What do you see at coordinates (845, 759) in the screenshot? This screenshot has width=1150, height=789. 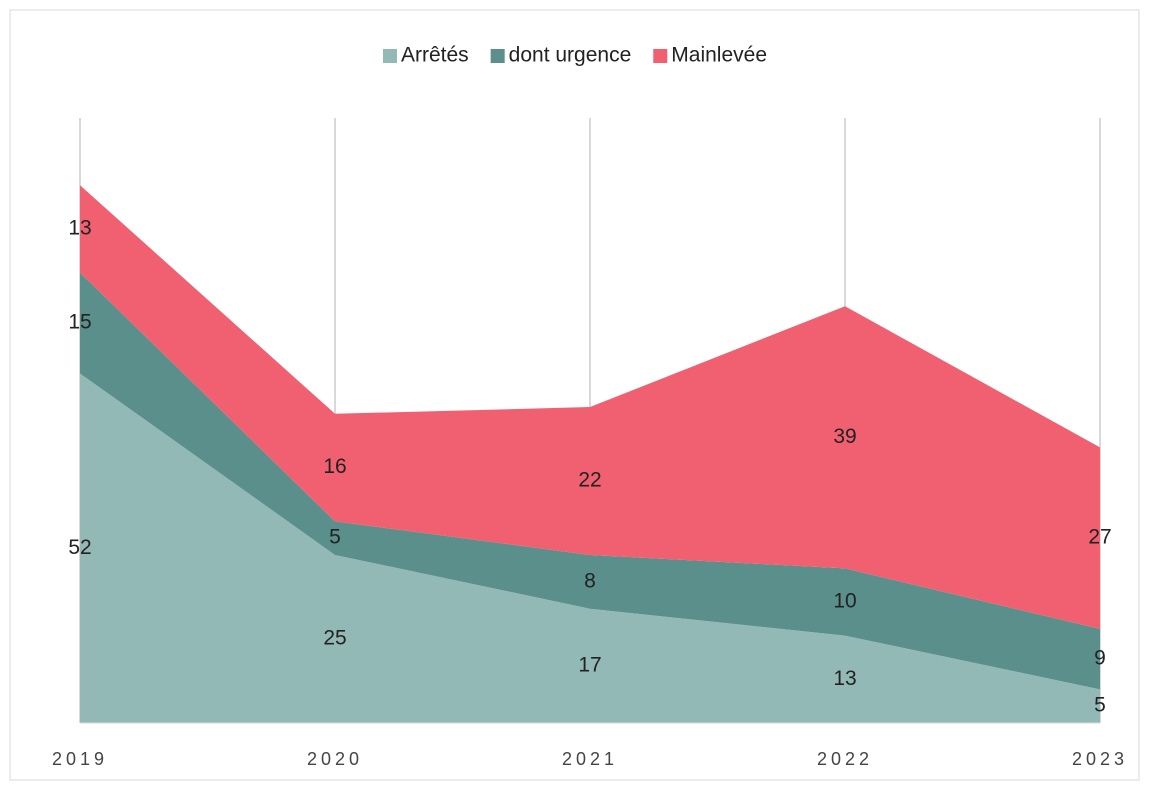 I see `x-tick-label: 2022` at bounding box center [845, 759].